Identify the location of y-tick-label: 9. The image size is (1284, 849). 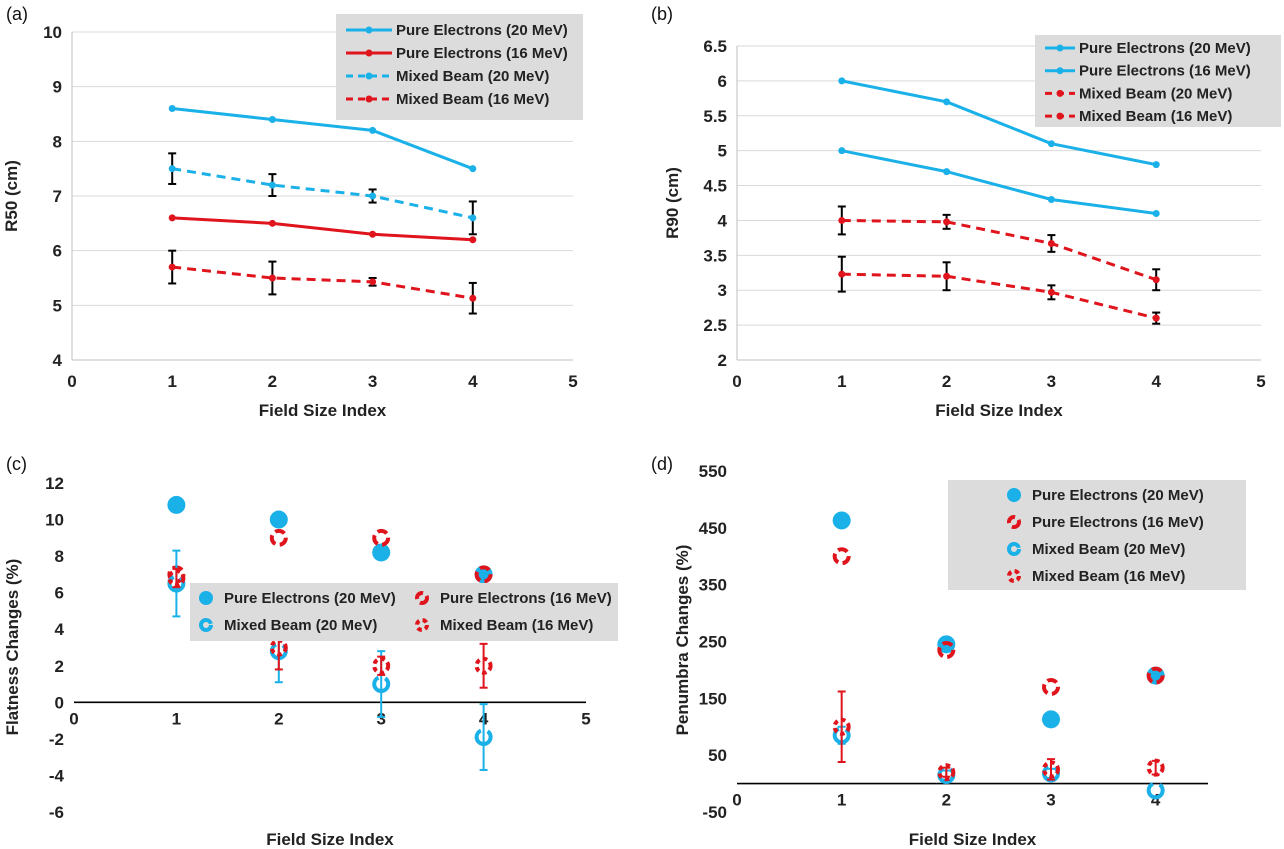
(57, 87).